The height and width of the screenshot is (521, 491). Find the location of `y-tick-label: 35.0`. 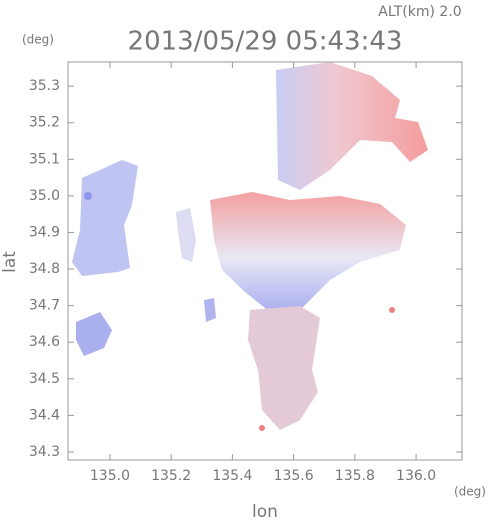

y-tick-label: 35.0 is located at coordinates (44, 196).